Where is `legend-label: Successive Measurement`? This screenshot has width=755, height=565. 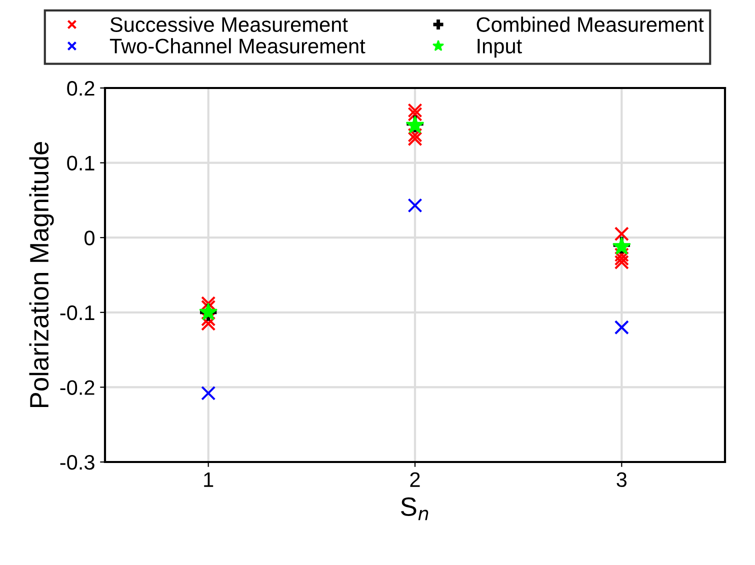 legend-label: Successive Measurement is located at coordinates (229, 24).